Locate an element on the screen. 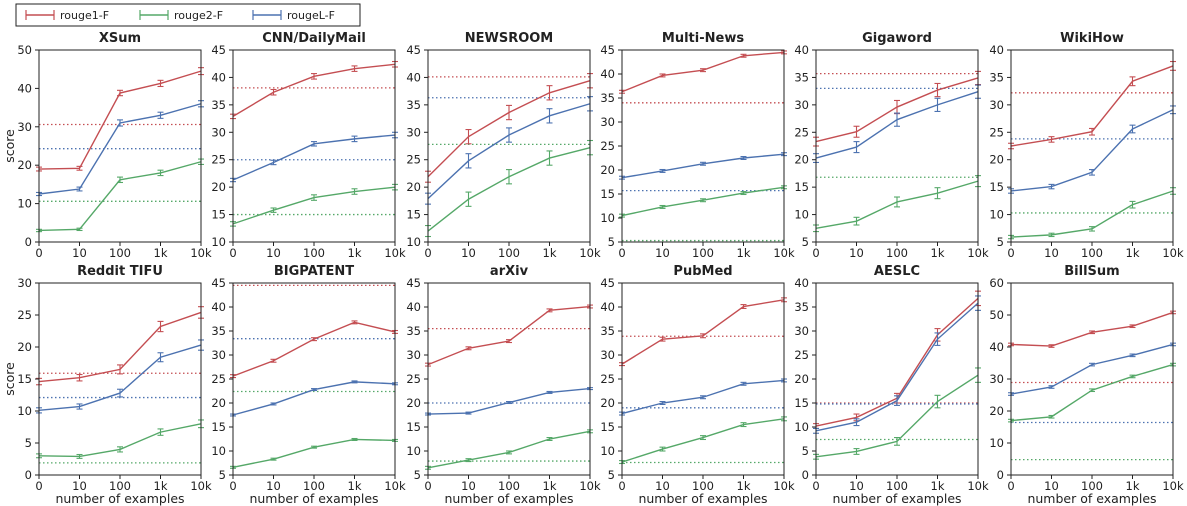  x-tick-label: 10 is located at coordinates (1051, 486).